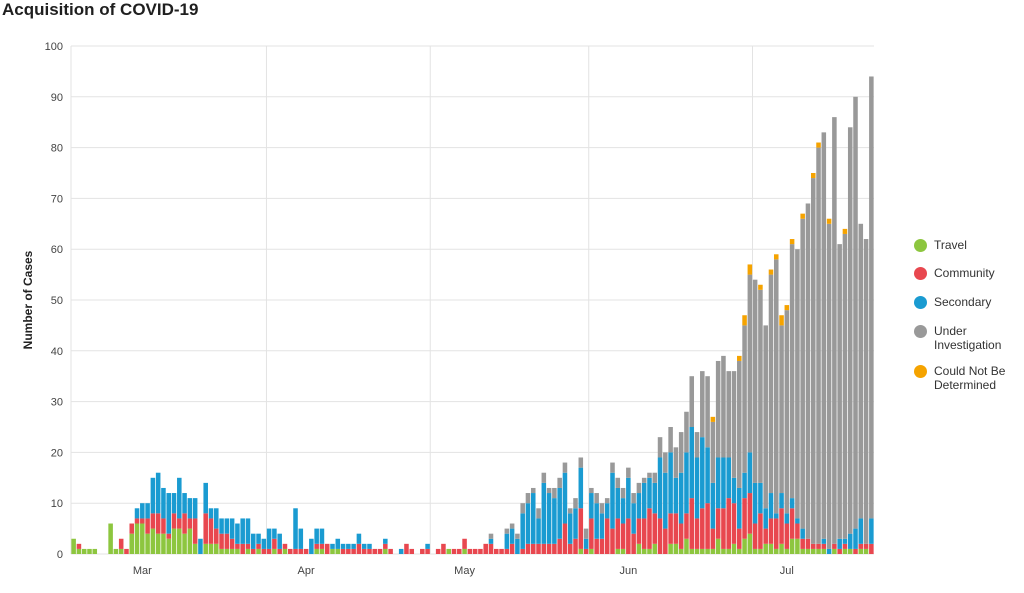 This screenshot has width=1024, height=593. What do you see at coordinates (968, 338) in the screenshot?
I see `legend-item: Under Investigation` at bounding box center [968, 338].